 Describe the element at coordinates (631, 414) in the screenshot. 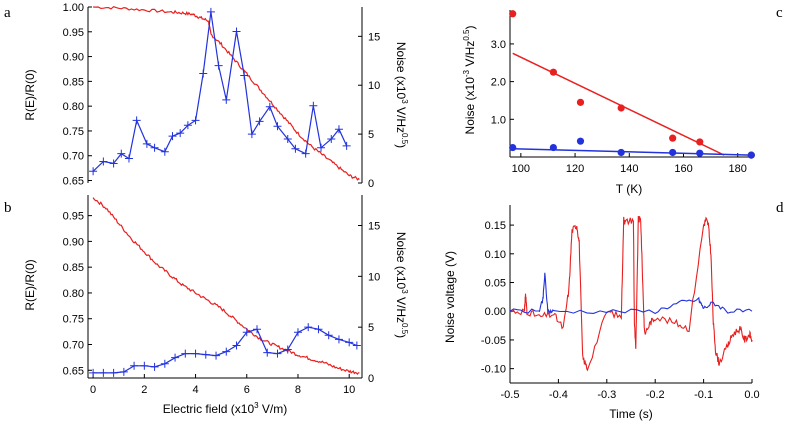

I see `panel-d-x-axis-label: Time (s)` at that location.